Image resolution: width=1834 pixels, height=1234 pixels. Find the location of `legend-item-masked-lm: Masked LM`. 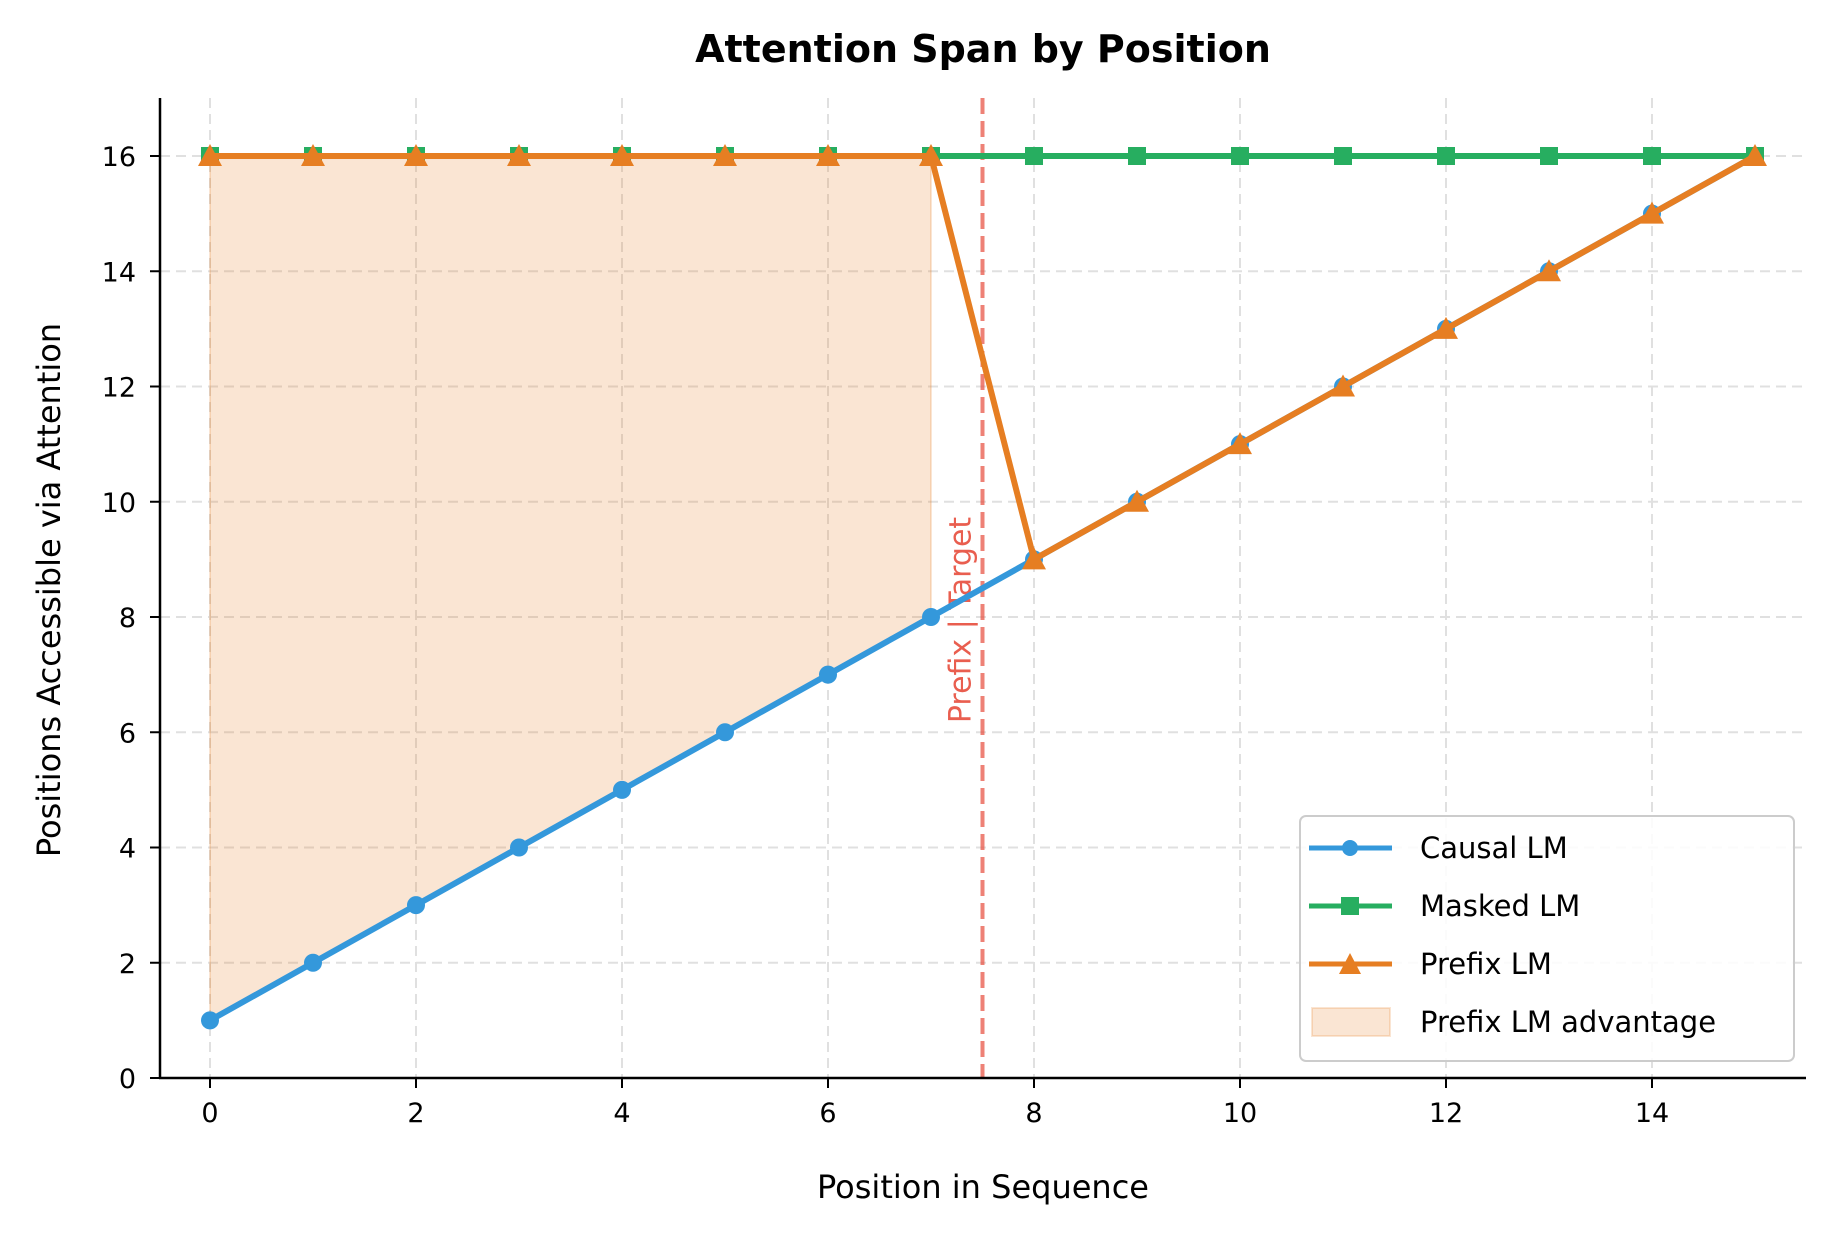

legend-item-masked-lm: Masked LM is located at coordinates (1444, 906).